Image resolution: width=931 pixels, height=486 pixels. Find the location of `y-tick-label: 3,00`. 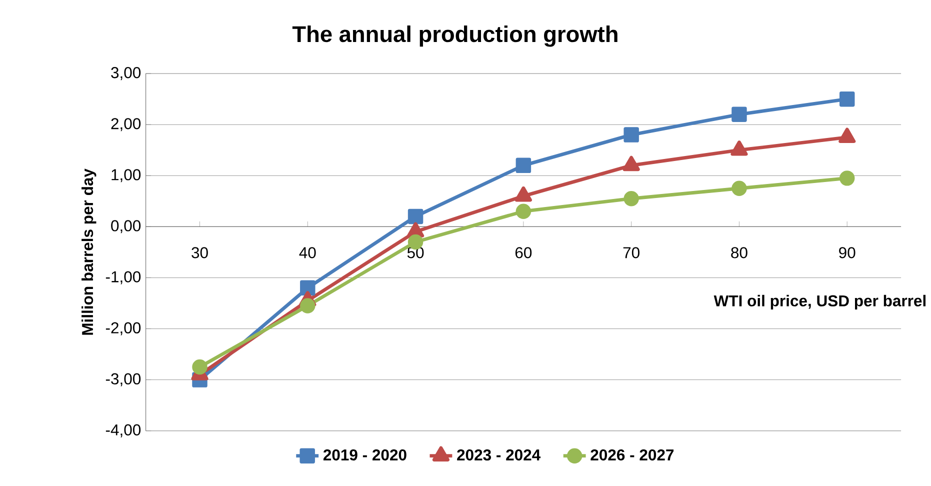

y-tick-label: 3,00 is located at coordinates (126, 73).